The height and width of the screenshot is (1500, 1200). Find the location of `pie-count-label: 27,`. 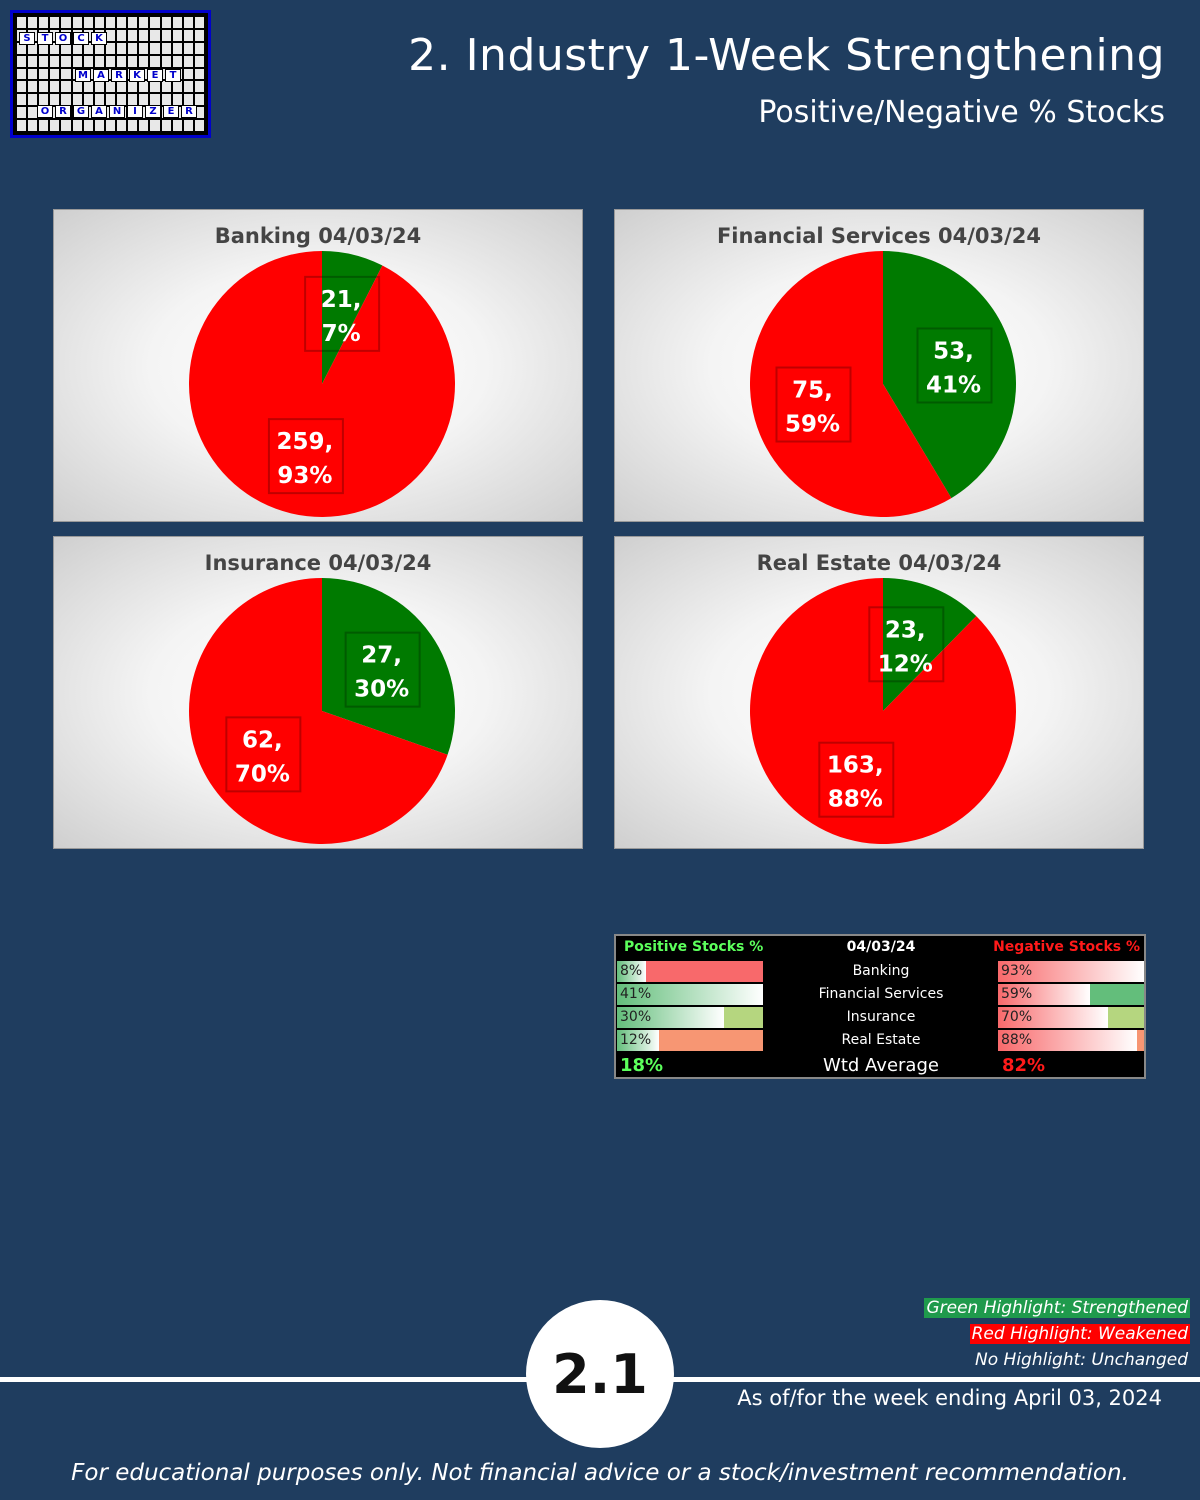

pie-count-label: 27, is located at coordinates (381, 656).